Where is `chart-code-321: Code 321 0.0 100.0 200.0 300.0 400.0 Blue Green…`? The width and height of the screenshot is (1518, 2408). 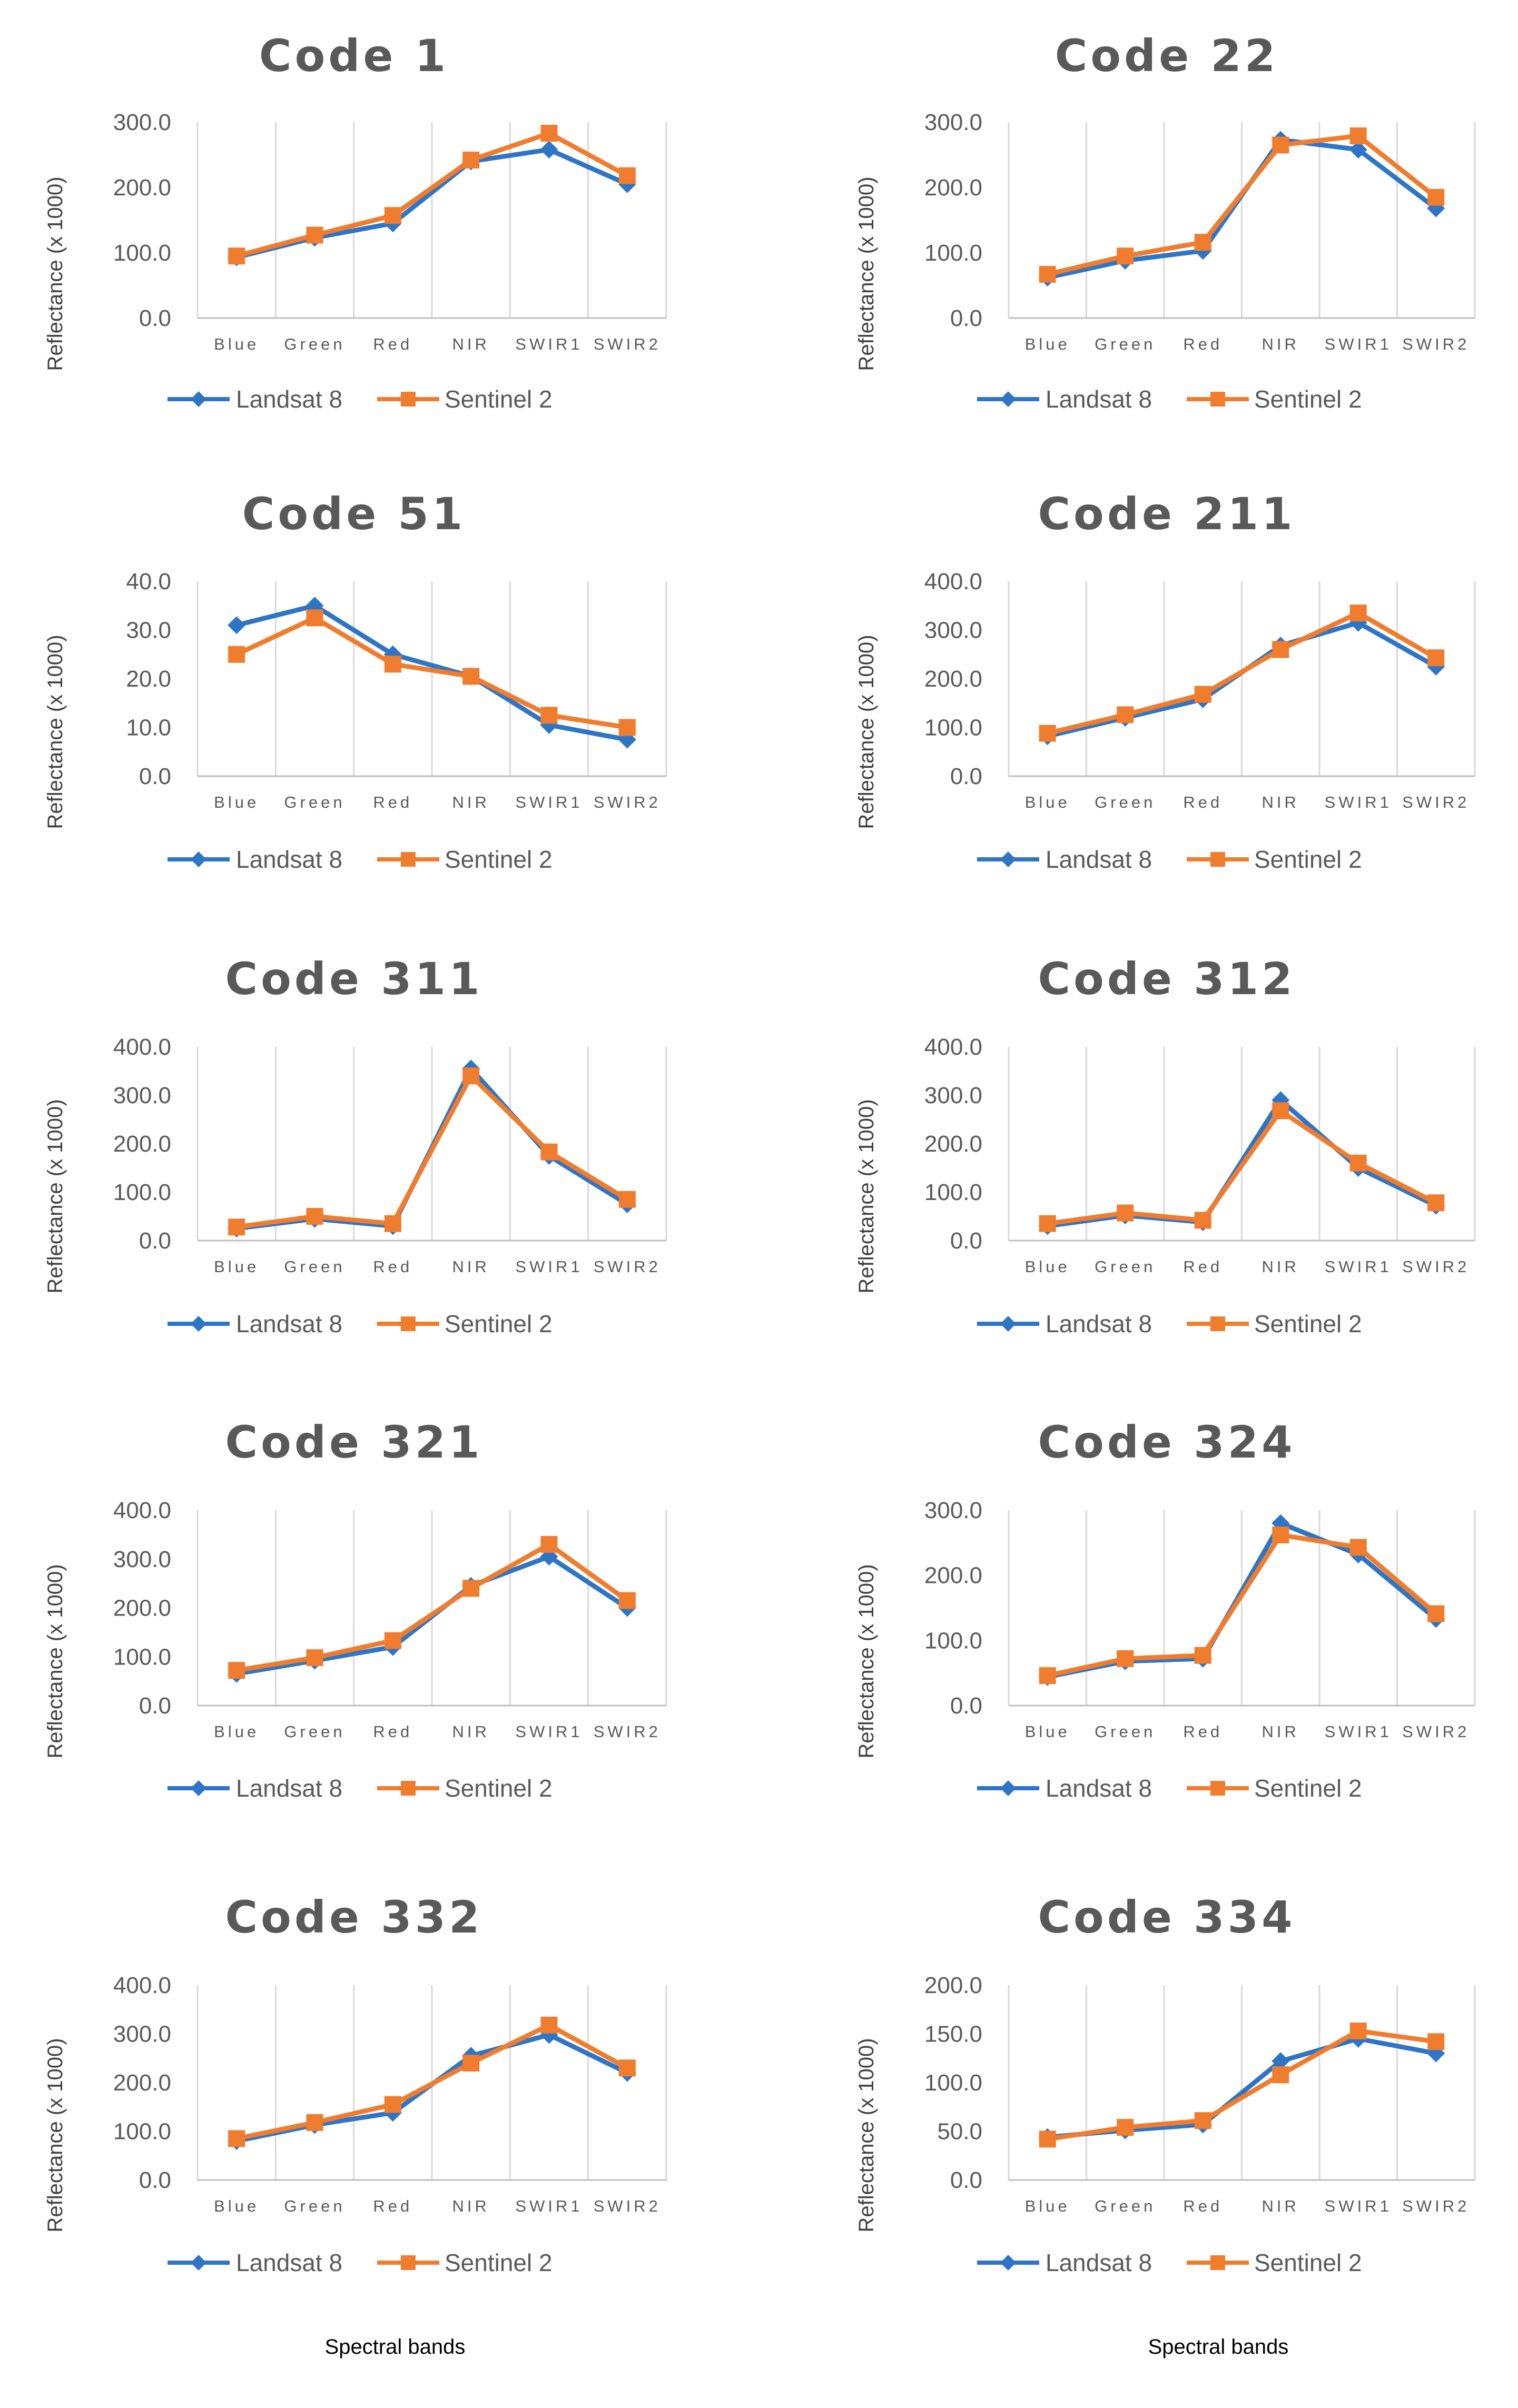 chart-code-321: Code 321 0.0 100.0 200.0 300.0 400.0 Blue Green… is located at coordinates (355, 1609).